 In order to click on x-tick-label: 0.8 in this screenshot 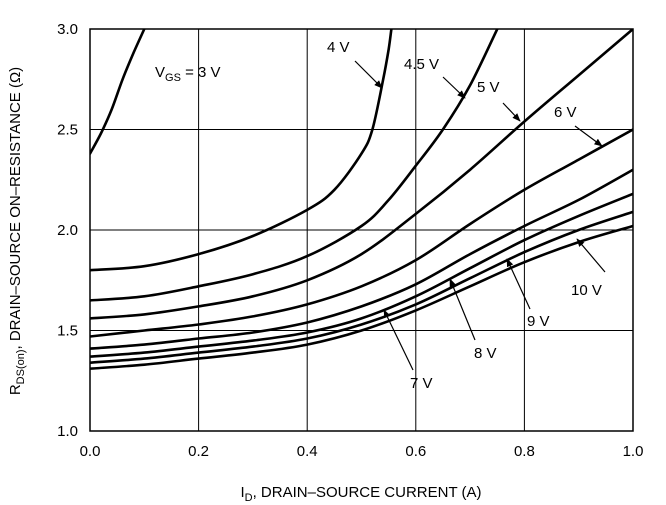, I will do `click(524, 451)`.